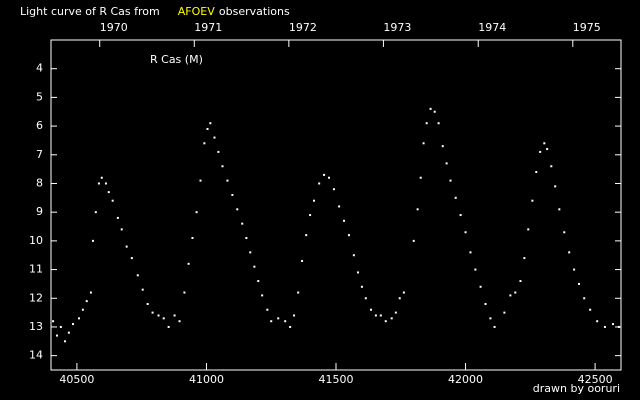 The height and width of the screenshot is (400, 640). Describe the element at coordinates (36, 269) in the screenshot. I see `y-tick-label: 11` at that location.